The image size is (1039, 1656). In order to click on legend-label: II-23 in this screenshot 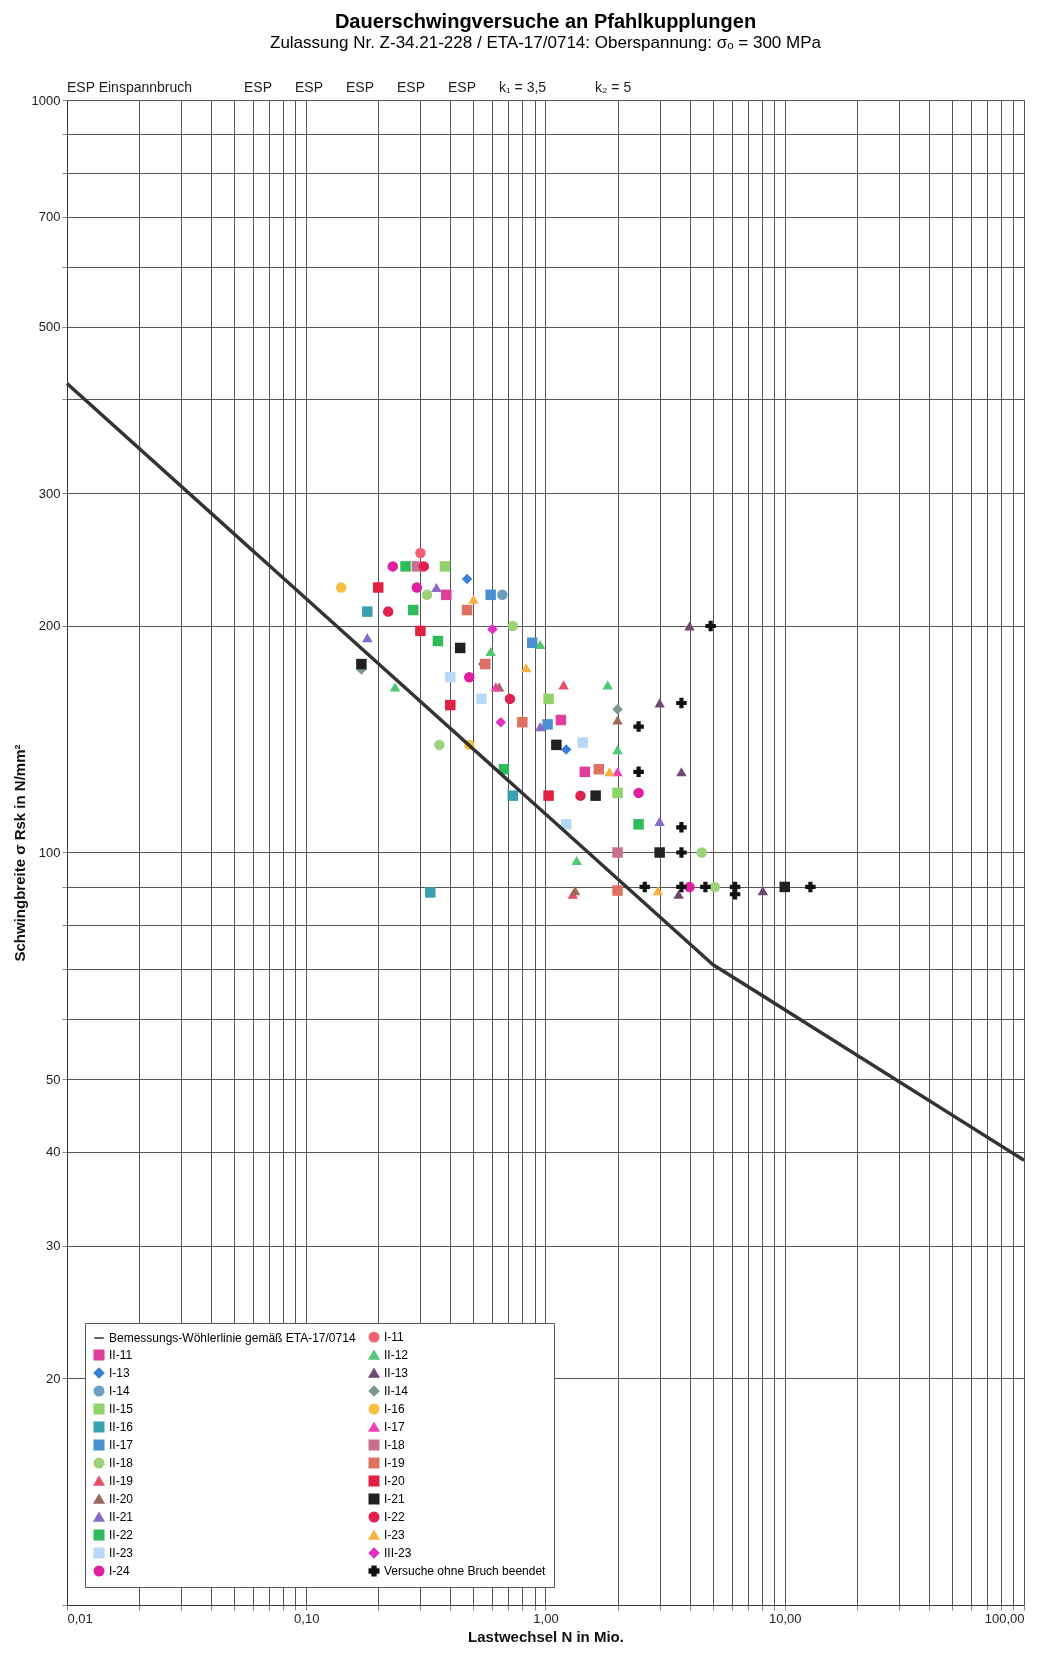, I will do `click(121, 1553)`.